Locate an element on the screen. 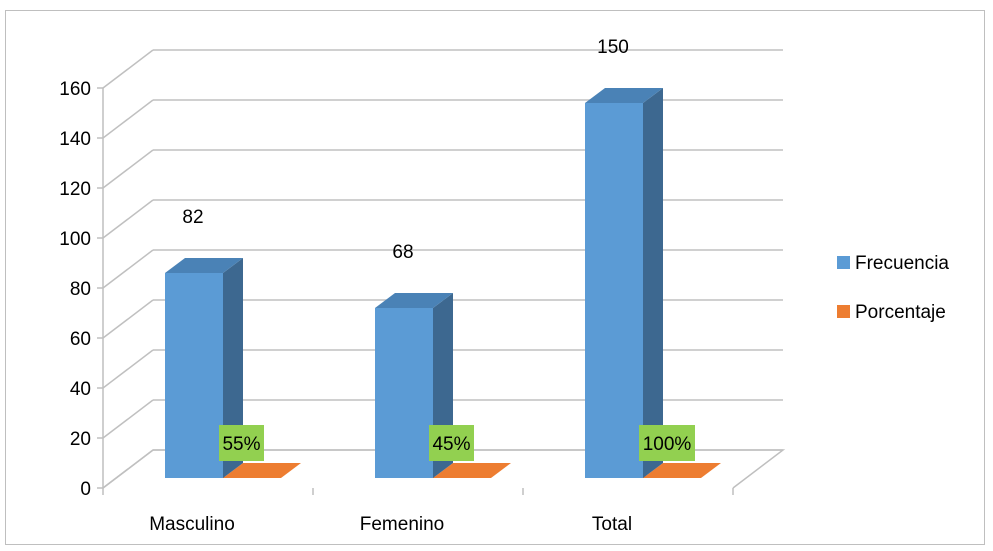 The image size is (993, 551). data-label-frecuencia: 150 is located at coordinates (613, 47).